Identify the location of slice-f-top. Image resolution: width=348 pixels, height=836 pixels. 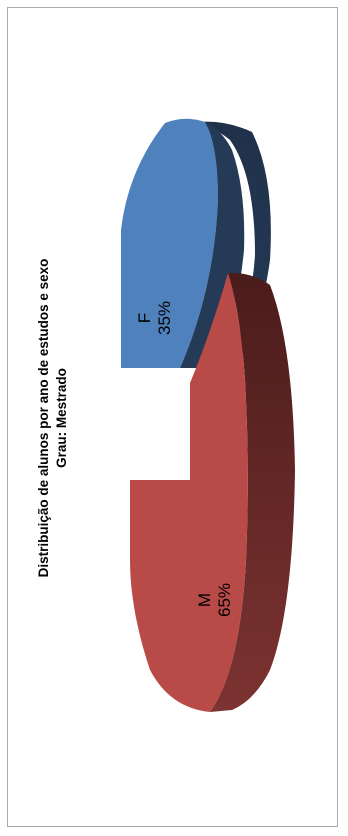
(169, 243).